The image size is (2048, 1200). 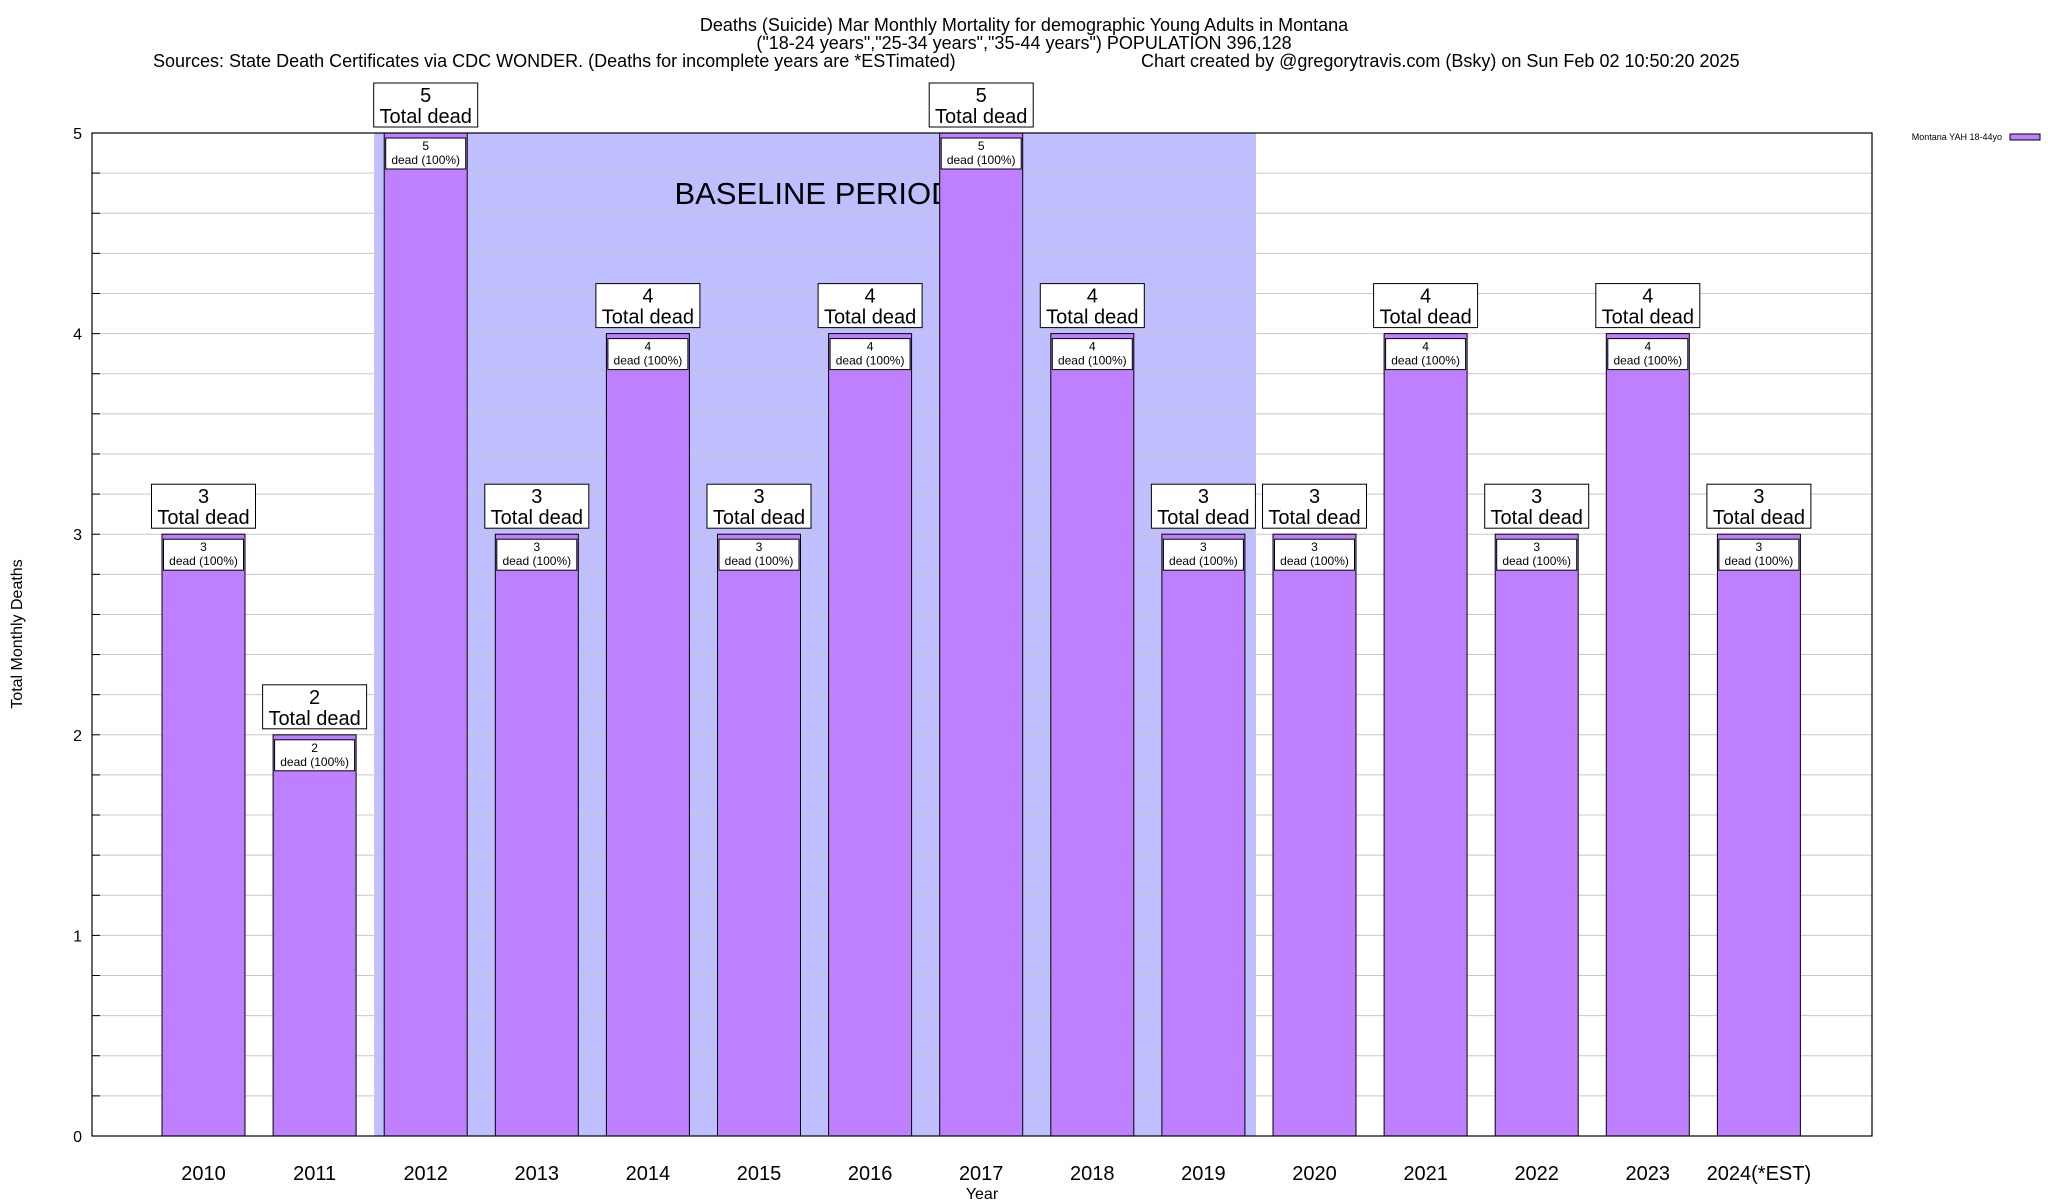 I want to click on x-axis-label: Year, so click(x=982, y=1193).